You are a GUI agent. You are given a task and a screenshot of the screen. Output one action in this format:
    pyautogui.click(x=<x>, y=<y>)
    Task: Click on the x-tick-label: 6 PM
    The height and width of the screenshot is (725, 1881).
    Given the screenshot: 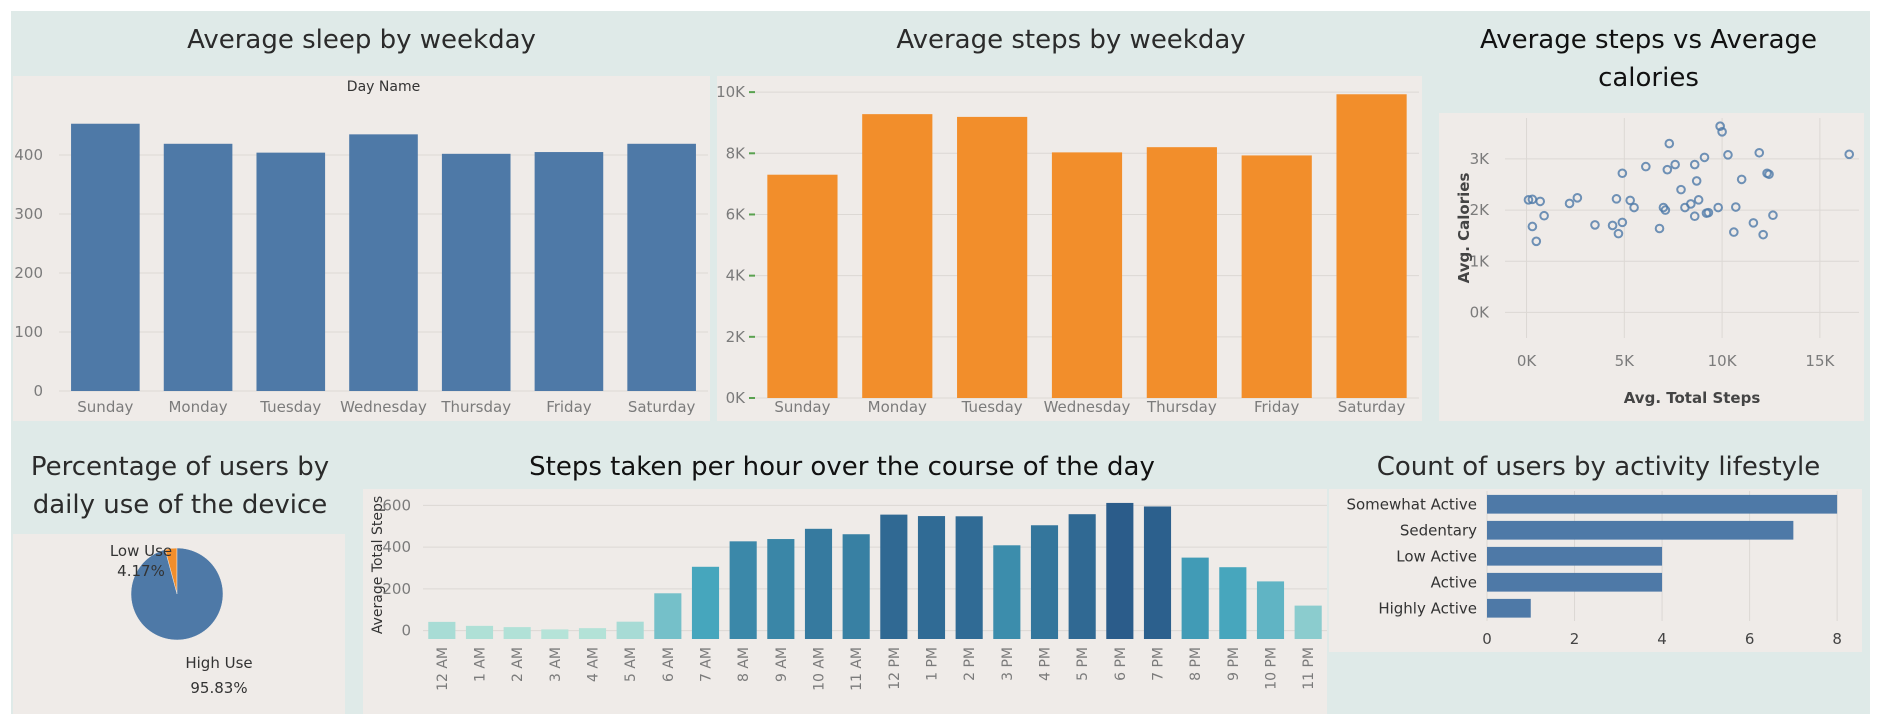 What is the action you would take?
    pyautogui.click(x=1121, y=664)
    